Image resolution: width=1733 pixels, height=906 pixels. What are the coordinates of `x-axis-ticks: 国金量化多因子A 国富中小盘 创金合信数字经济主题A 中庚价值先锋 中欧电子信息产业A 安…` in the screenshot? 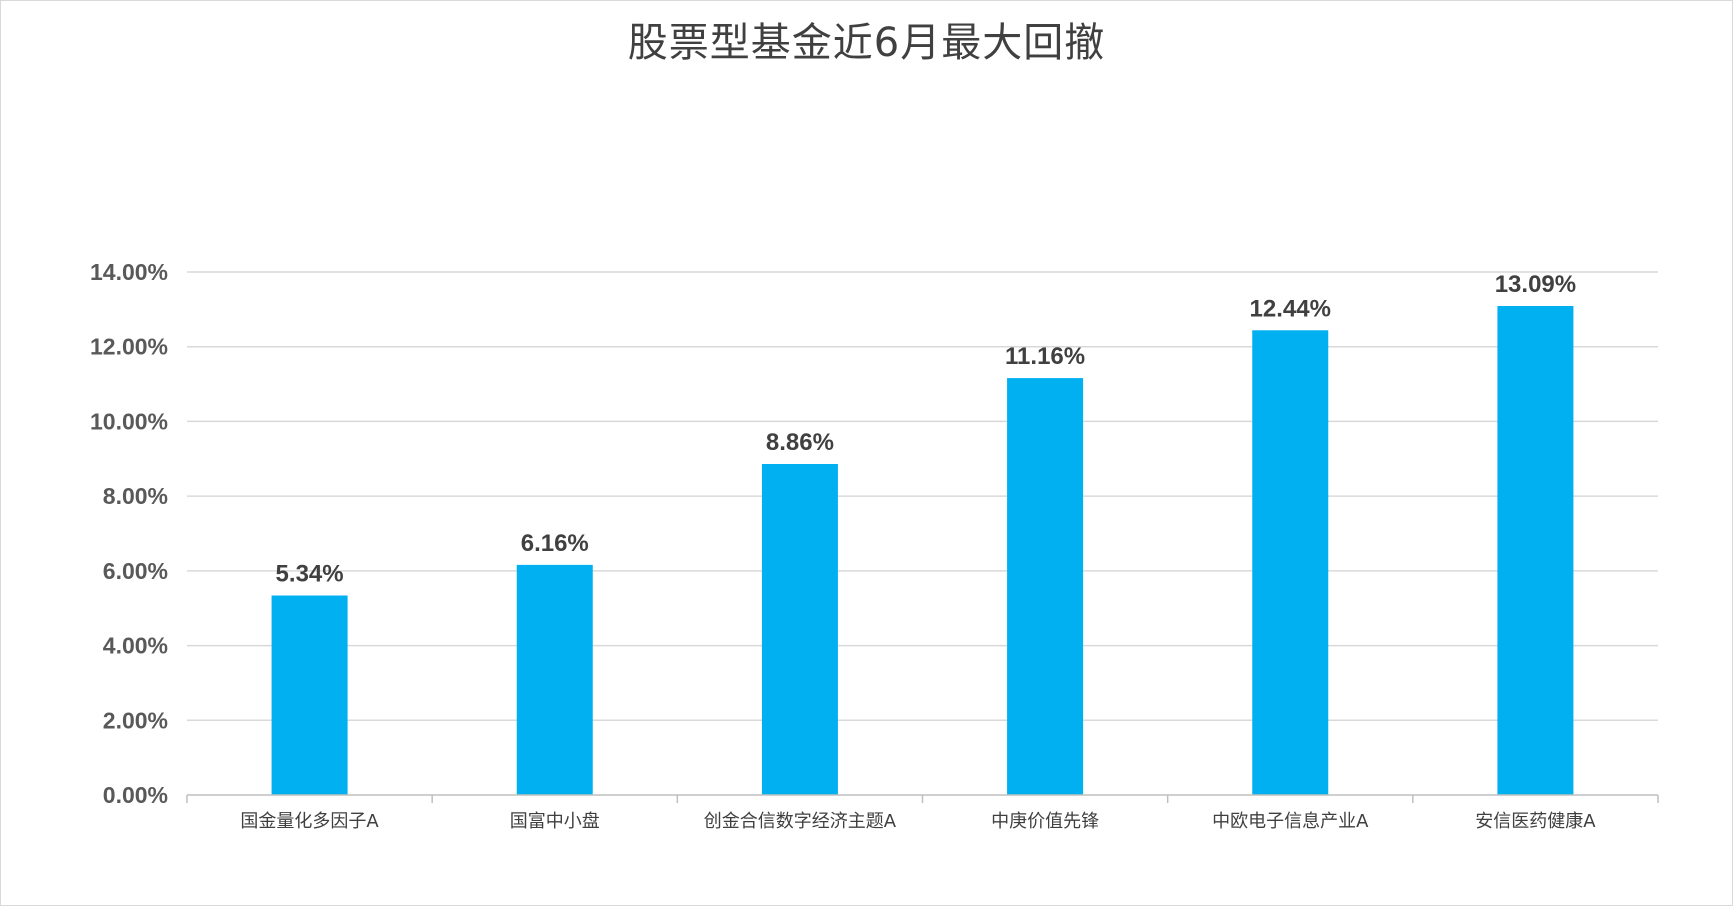 It's located at (918, 821).